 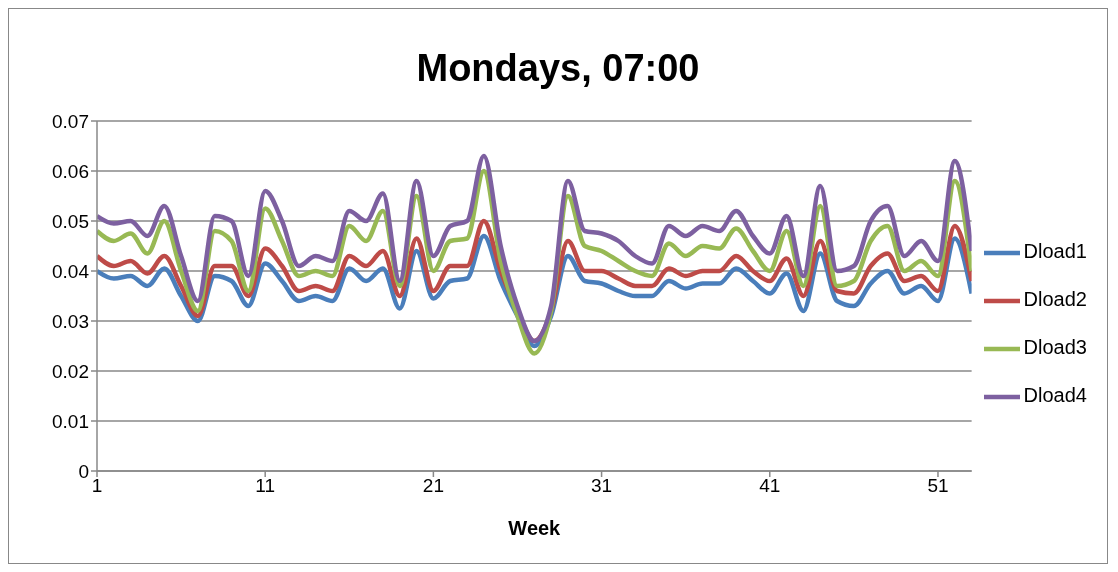 I want to click on y-tick-label: 0.03, so click(x=70, y=321).